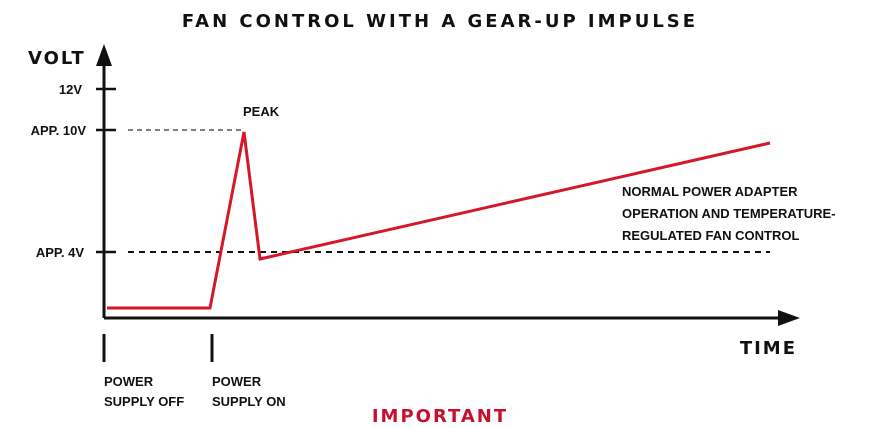 This screenshot has height=428, width=879. What do you see at coordinates (237, 381) in the screenshot?
I see `event-on-line-1: POWER` at bounding box center [237, 381].